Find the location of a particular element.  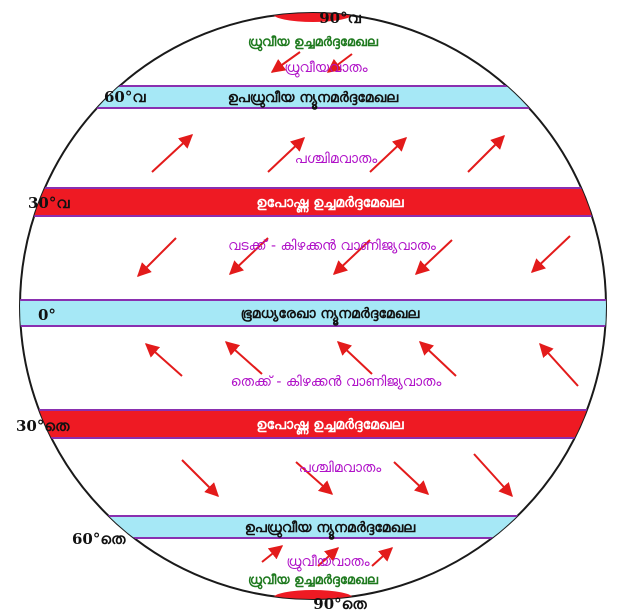

northeast-trades-label: വടക്ക് - കിഴക്കൻ വാണിജ്യവാതം is located at coordinates (332, 246).